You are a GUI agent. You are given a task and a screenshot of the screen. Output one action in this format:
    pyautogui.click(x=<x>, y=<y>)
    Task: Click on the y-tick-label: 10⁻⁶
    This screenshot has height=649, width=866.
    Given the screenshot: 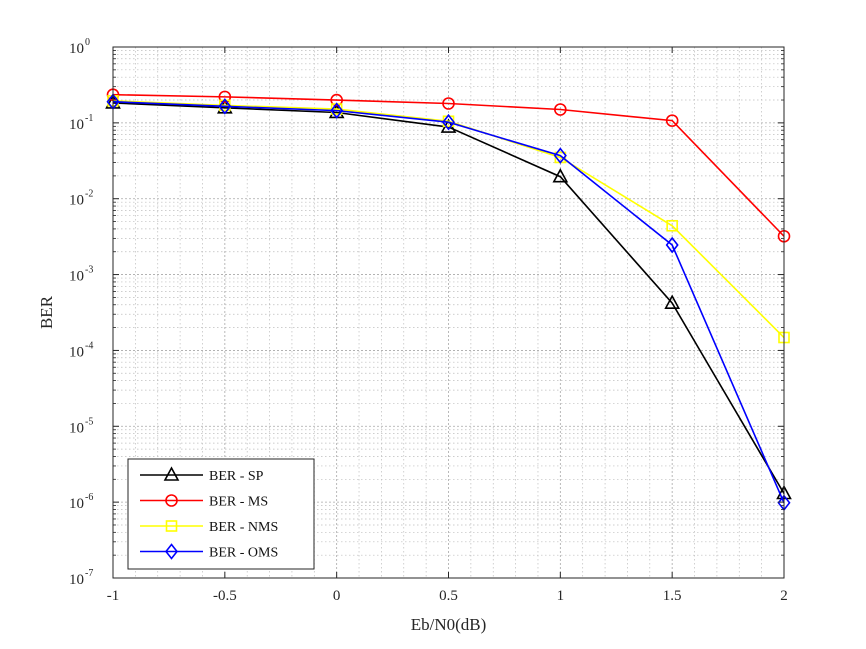 What is the action you would take?
    pyautogui.click(x=81, y=502)
    